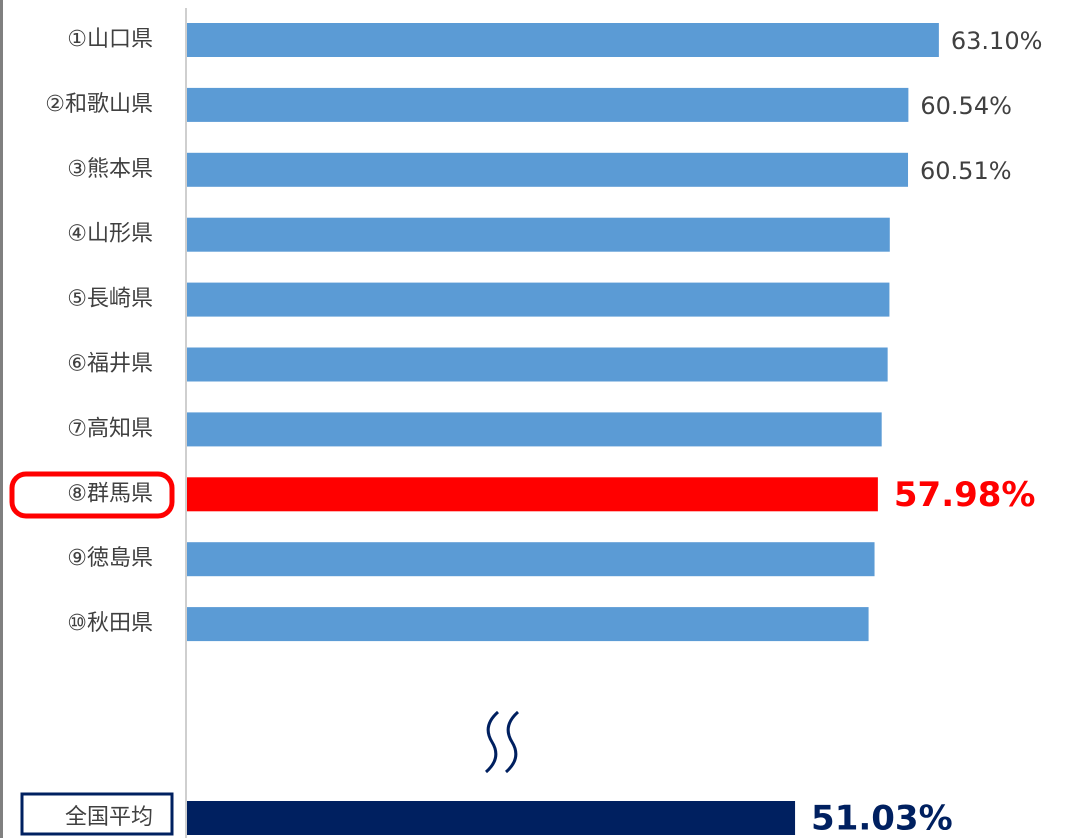 This screenshot has width=1065, height=838. What do you see at coordinates (966, 106) in the screenshot?
I see `value-label: 60.54%` at bounding box center [966, 106].